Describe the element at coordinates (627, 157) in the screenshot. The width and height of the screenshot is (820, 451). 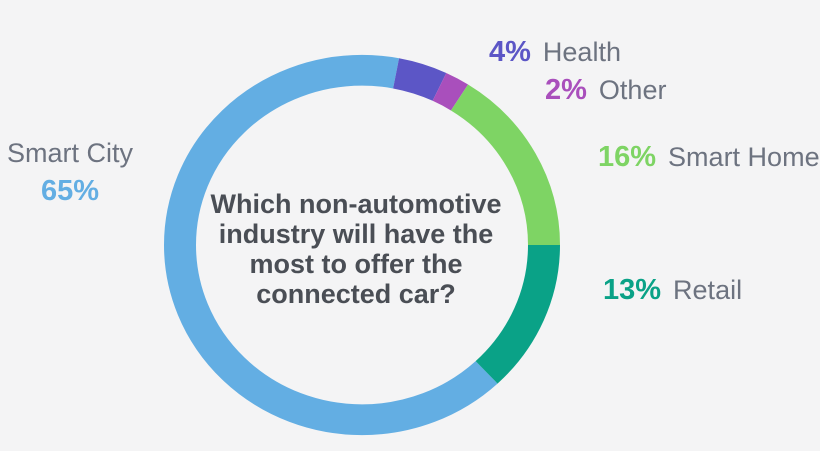
I see `label-smart-home-pct: 16%` at that location.